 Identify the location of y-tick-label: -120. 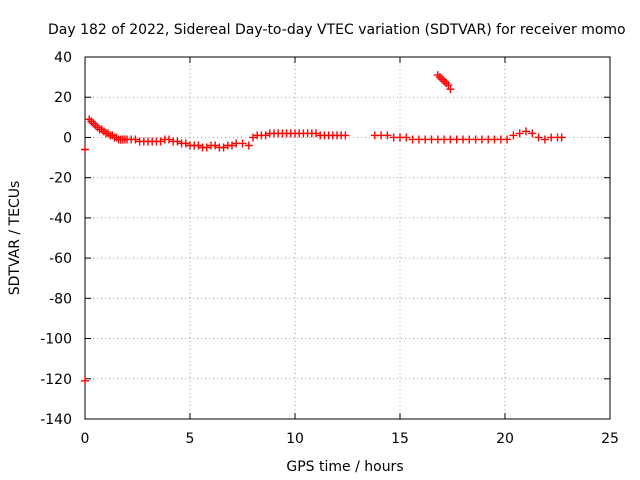
(56, 380).